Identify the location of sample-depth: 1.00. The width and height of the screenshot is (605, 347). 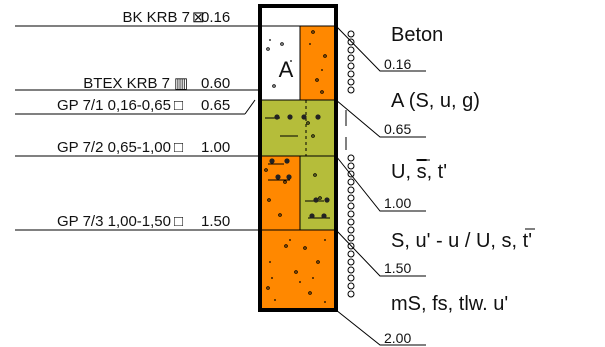
(215, 147).